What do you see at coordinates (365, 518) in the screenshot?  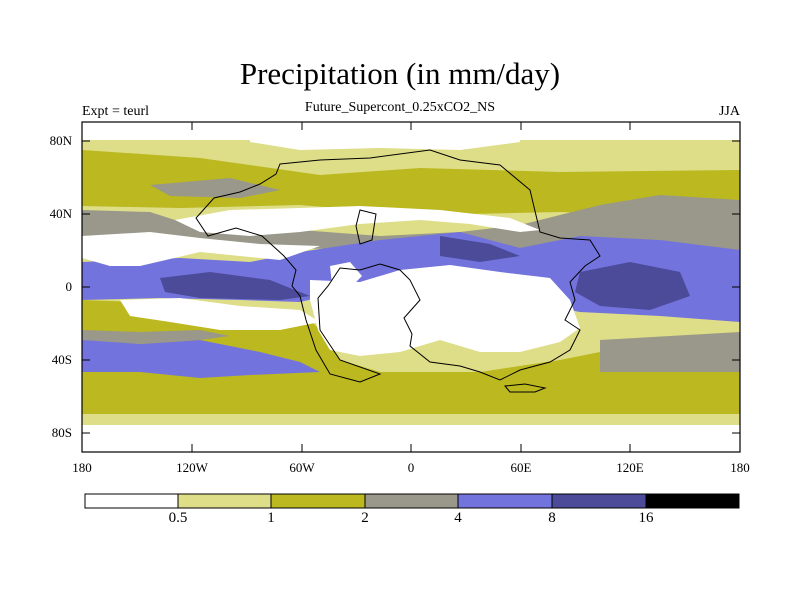 I see `colorbar-label: 2` at bounding box center [365, 518].